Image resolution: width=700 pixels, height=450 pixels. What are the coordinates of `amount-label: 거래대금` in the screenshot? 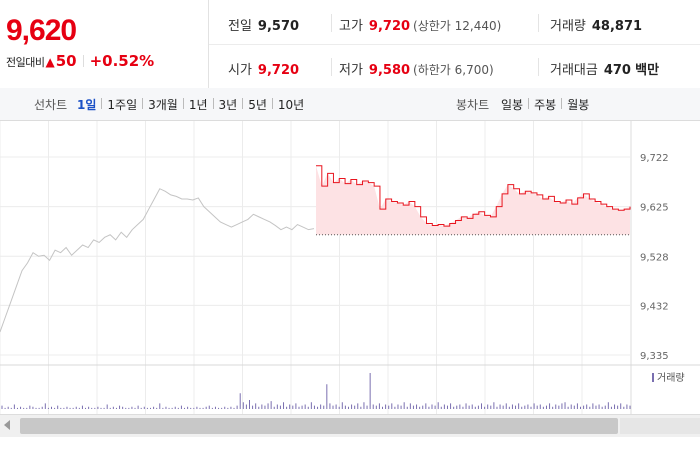 It's located at (574, 70).